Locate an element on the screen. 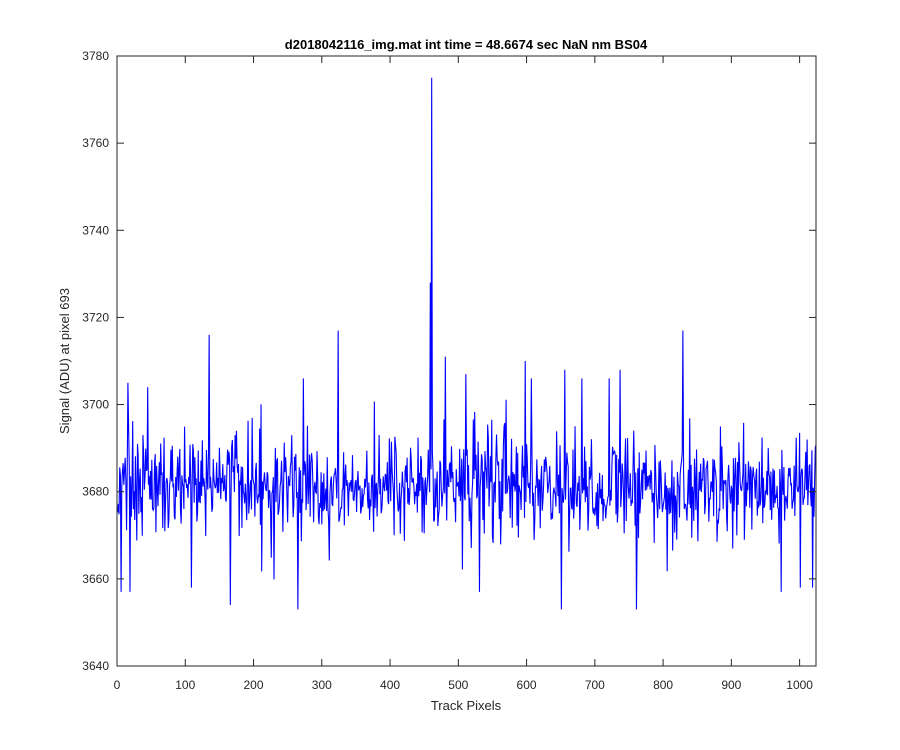 The width and height of the screenshot is (900, 750). x-tick-label: 300 is located at coordinates (322, 685).